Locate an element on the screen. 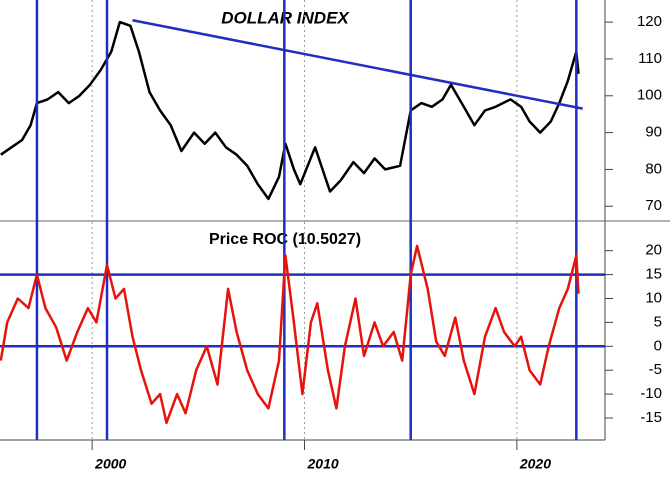 The width and height of the screenshot is (670, 477). y-tick-label: 10 is located at coordinates (653, 297).